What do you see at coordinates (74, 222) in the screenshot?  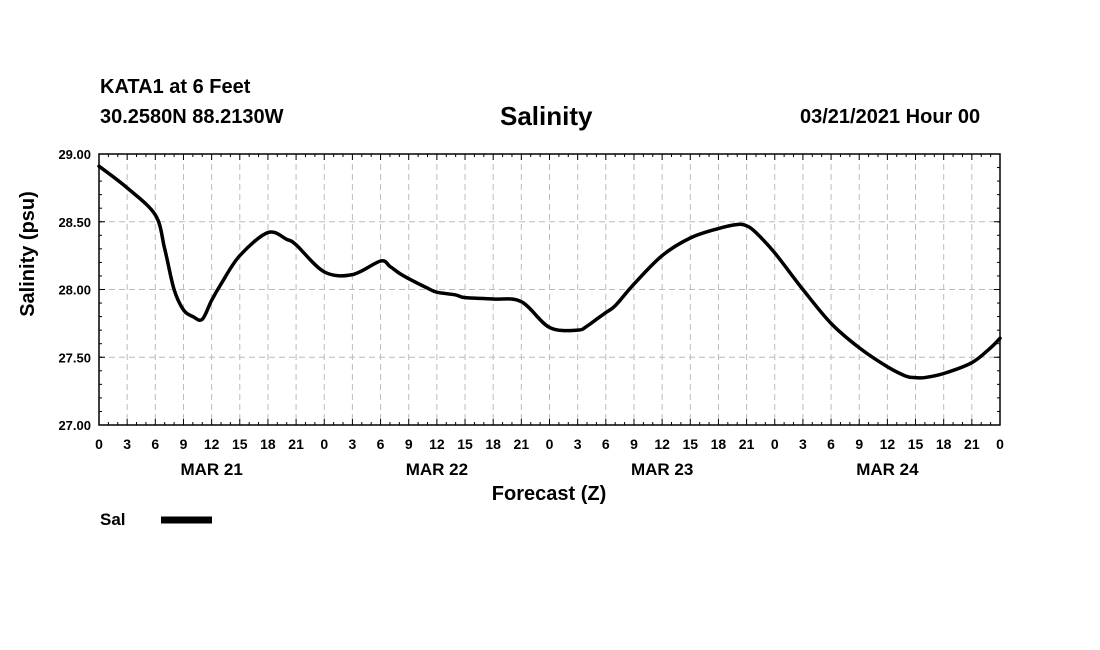 I see `y-tick-label: 28.50` at bounding box center [74, 222].